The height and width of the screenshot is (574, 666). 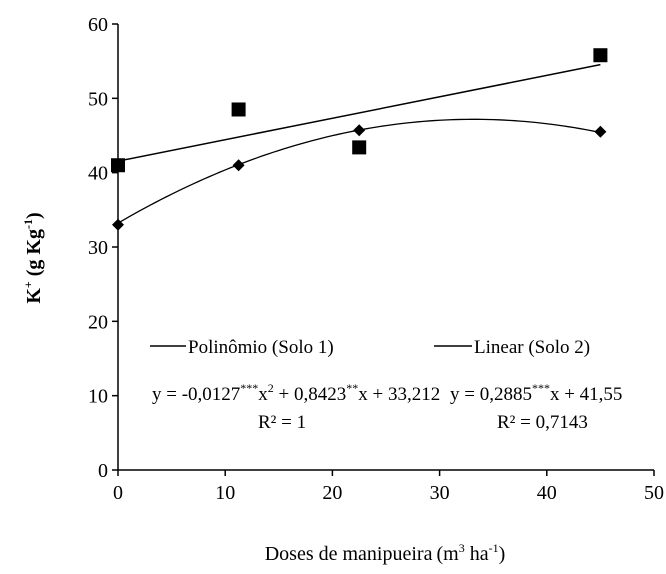 I want to click on y-tick-label: 10, so click(x=98, y=397).